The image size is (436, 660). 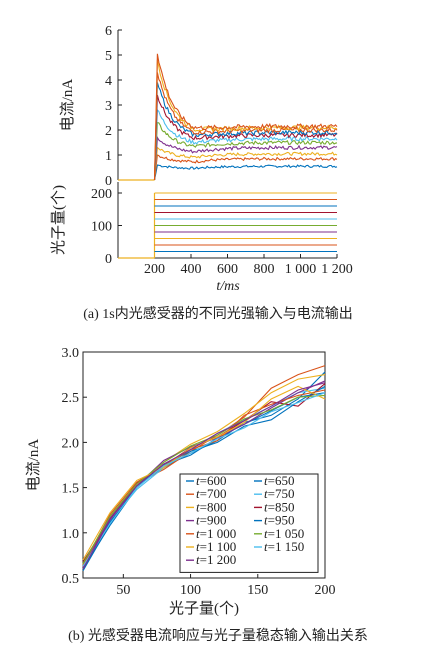 I want to click on photon-y-label: 光子量(个), so click(x=58, y=220).